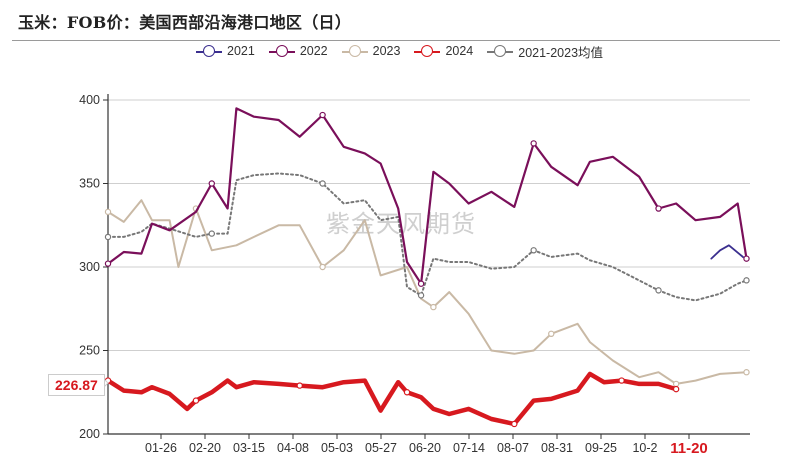  Describe the element at coordinates (601, 448) in the screenshot. I see `x-tick-label: 09-25` at that location.